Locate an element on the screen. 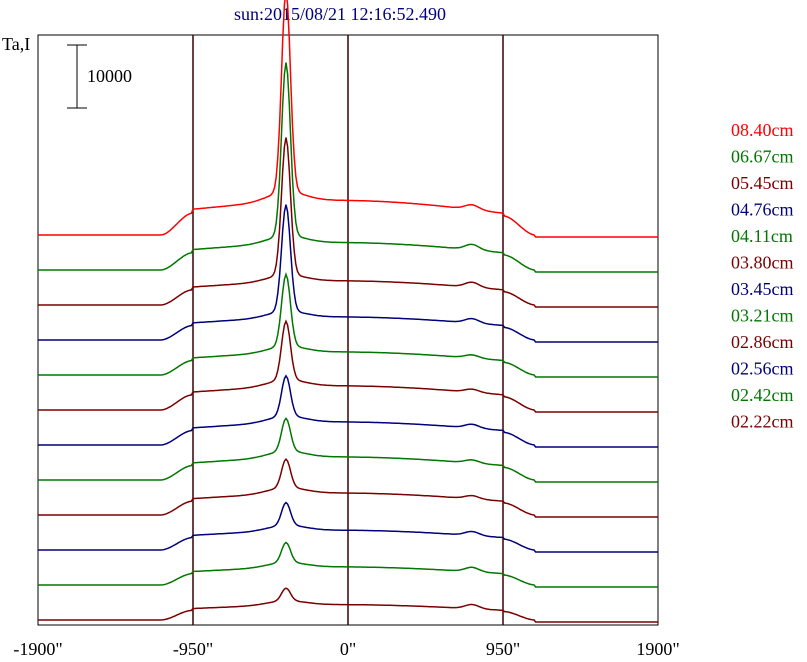 Image resolution: width=807 pixels, height=662 pixels. chart-title: sun:2015/08/21 12:16:52.490 is located at coordinates (340, 14).